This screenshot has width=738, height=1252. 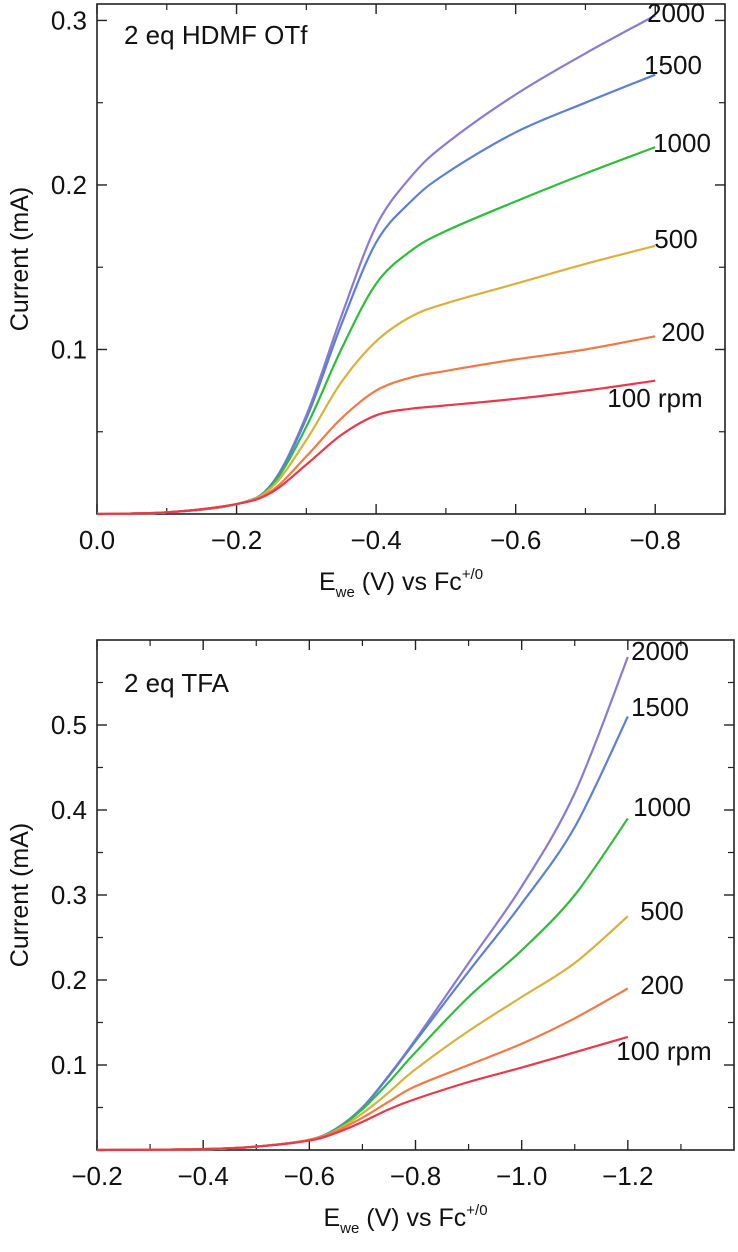 I want to click on y-tick-label: 0.5, so click(x=69, y=725).